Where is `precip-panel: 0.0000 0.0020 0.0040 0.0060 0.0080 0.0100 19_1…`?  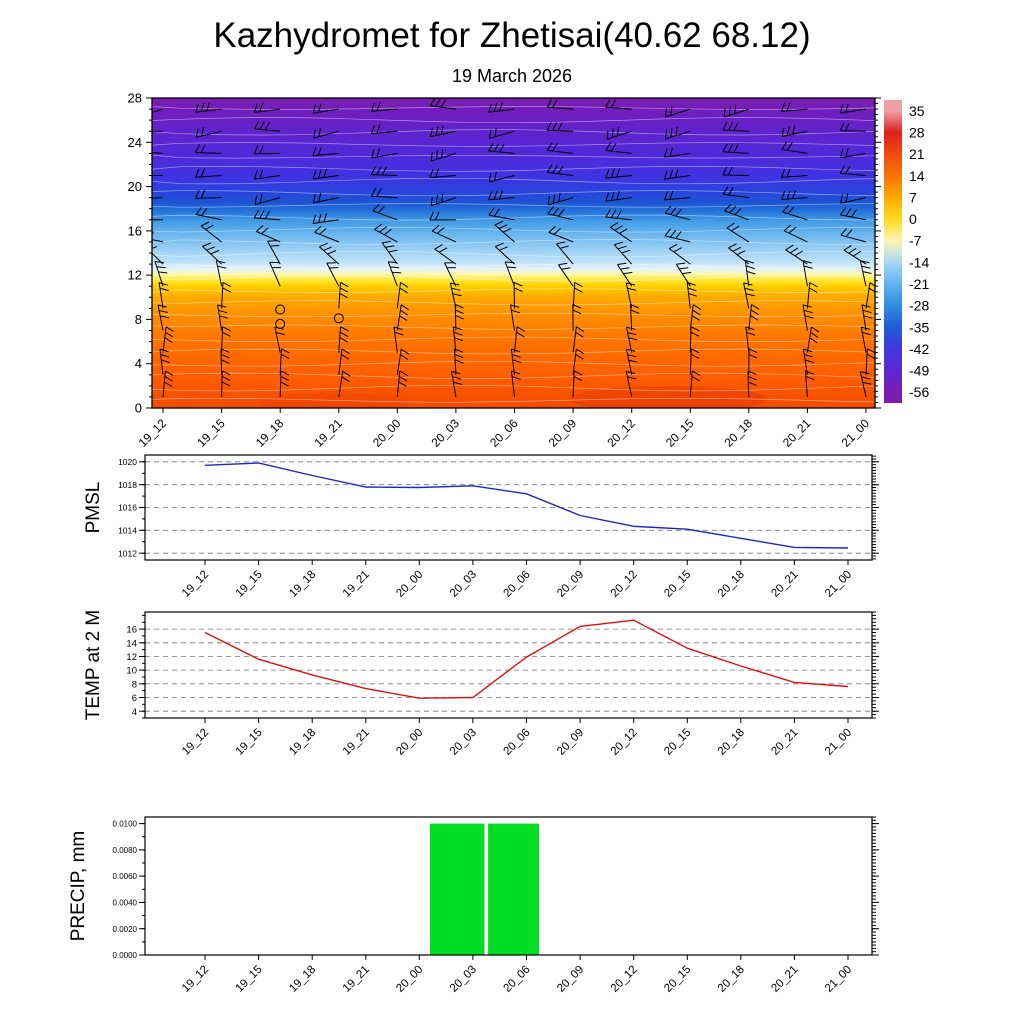
precip-panel: 0.0000 0.0020 0.0040 0.0060 0.0080 0.0100 19_1… is located at coordinates (473, 905).